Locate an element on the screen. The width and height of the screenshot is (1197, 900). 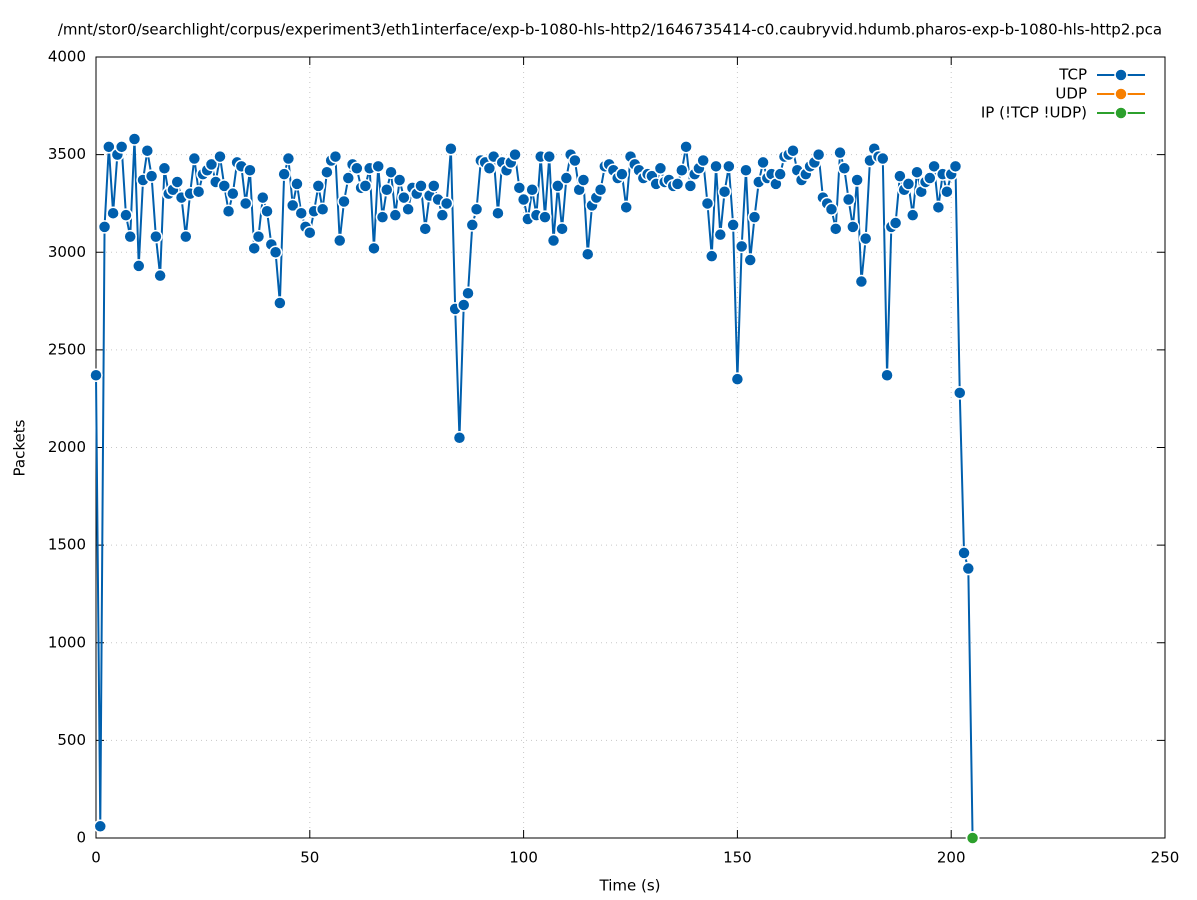
x-axis-label: Time (s) is located at coordinates (630, 886).